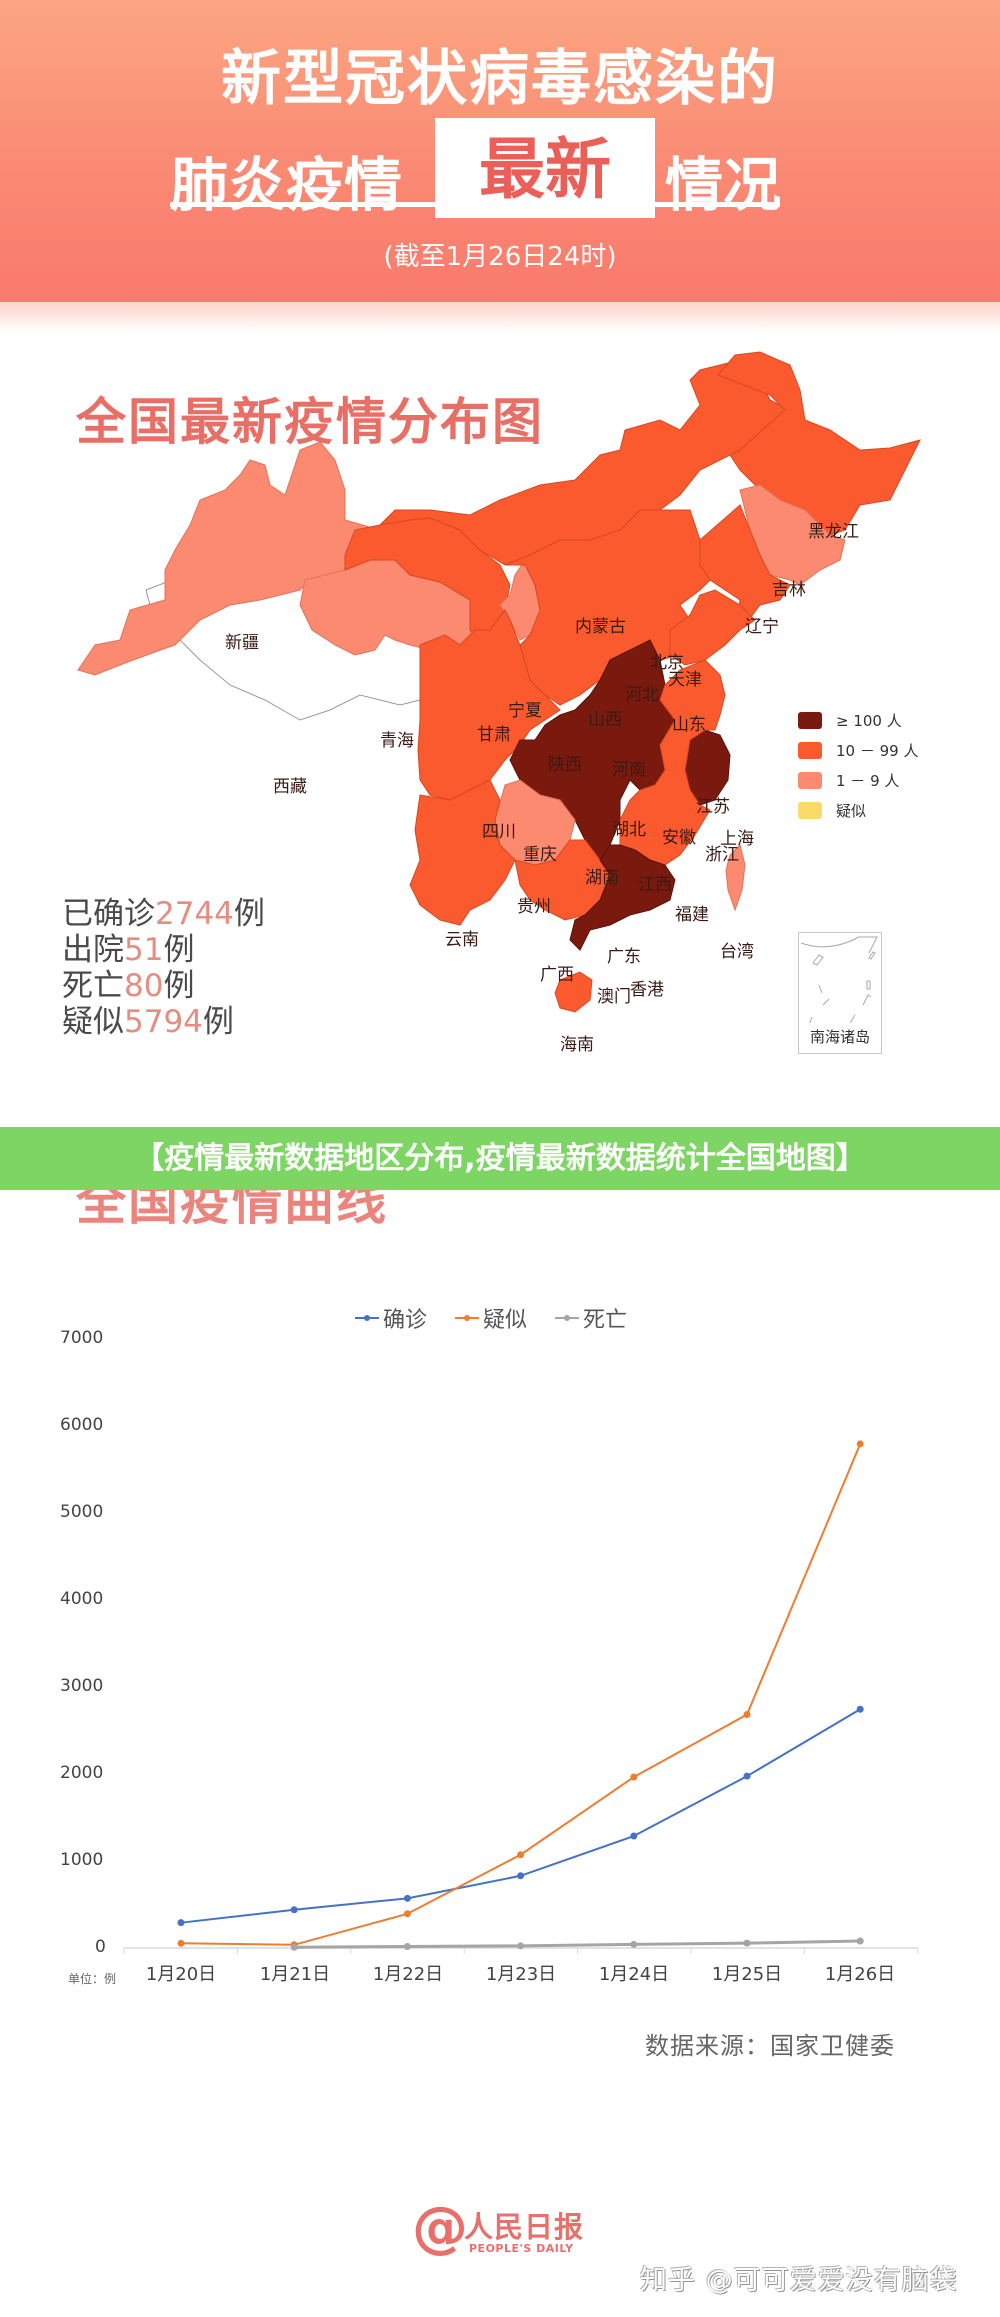 The image size is (1000, 2317). Describe the element at coordinates (605, 1320) in the screenshot. I see `legend-label: 死亡` at that location.